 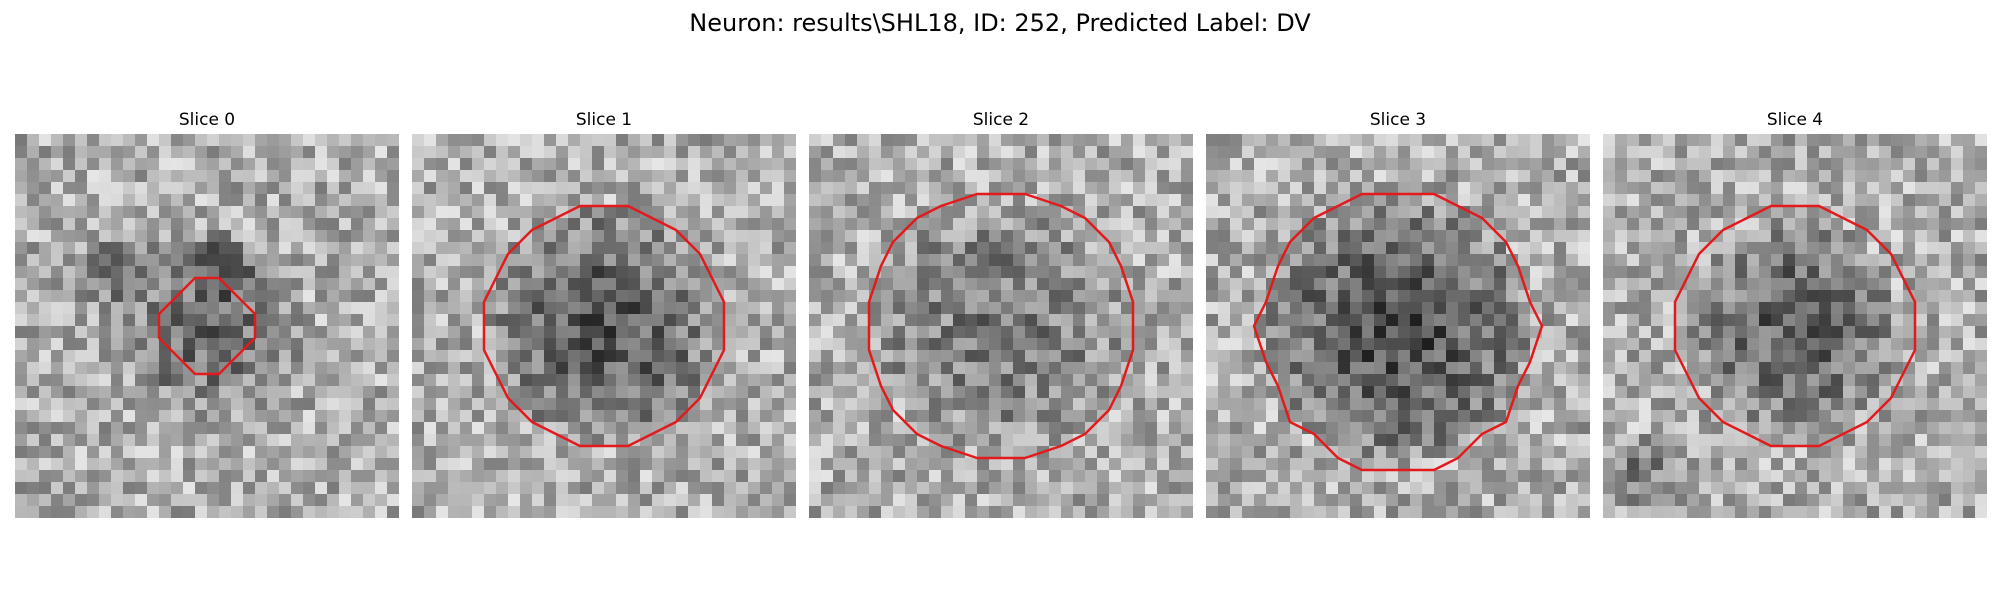 I want to click on slice-2-svg, so click(x=1001, y=326).